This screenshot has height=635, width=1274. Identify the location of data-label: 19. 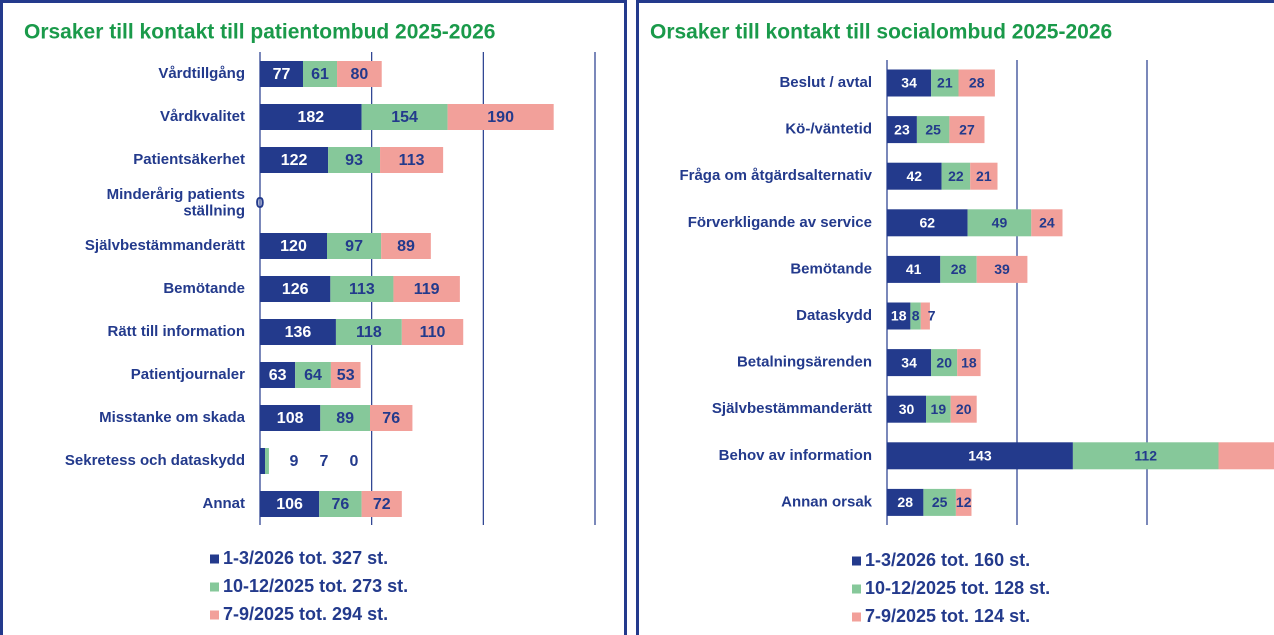
(939, 409).